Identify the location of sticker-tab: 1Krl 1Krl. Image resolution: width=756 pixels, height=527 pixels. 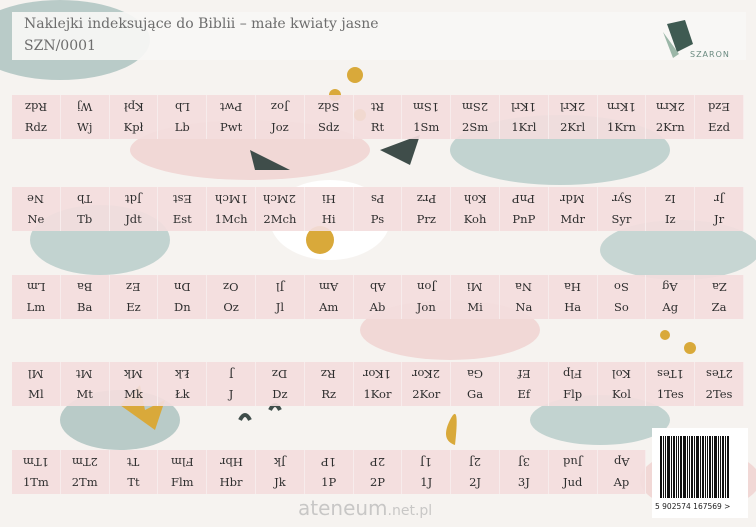
(524, 117).